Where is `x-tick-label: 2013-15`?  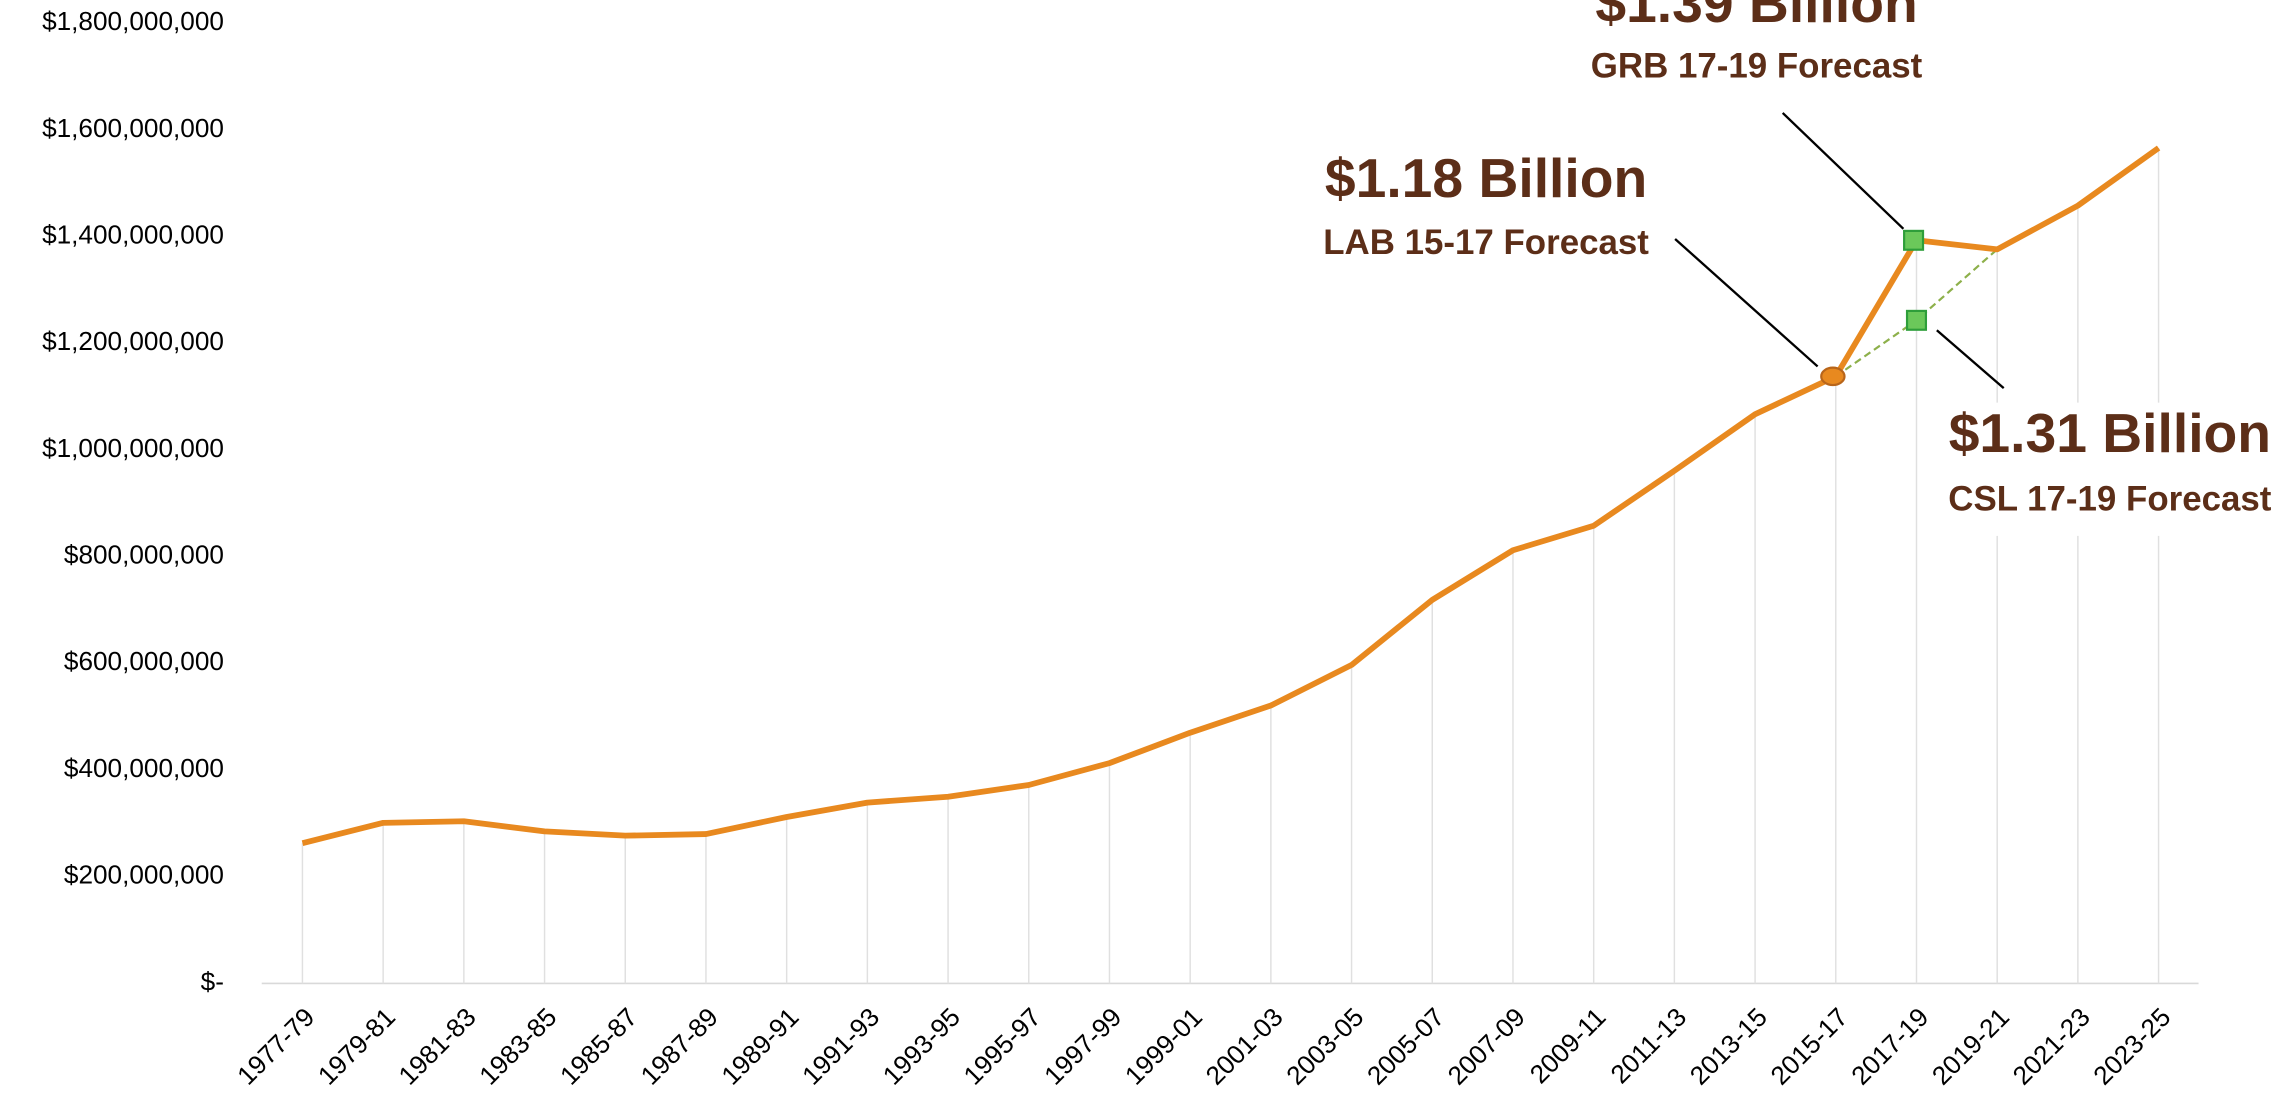 x-tick-label: 2013-15 is located at coordinates (1728, 1046).